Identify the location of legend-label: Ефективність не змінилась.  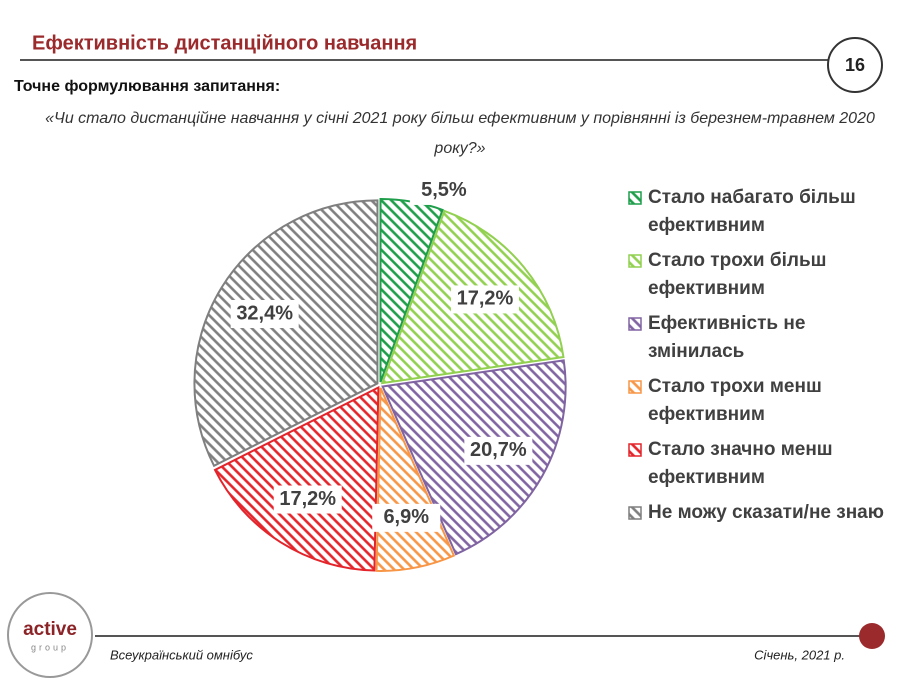
(727, 337).